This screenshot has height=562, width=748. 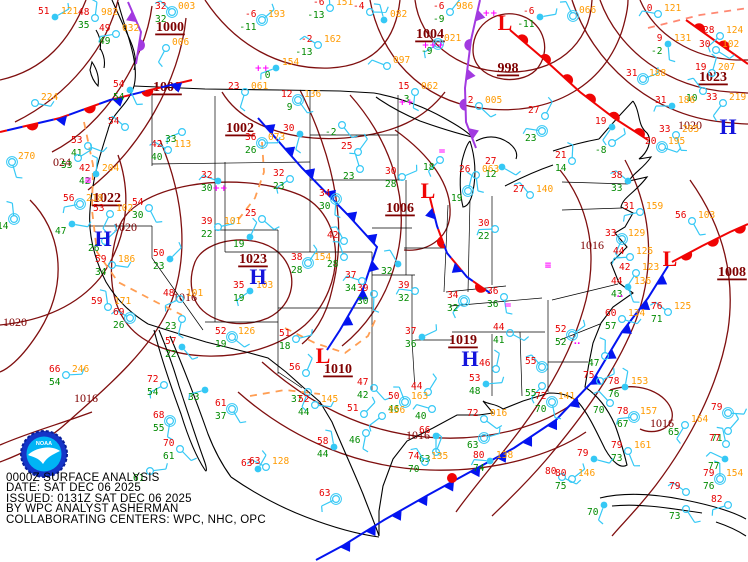 I want to click on station-temperature: 38, so click(x=617, y=175).